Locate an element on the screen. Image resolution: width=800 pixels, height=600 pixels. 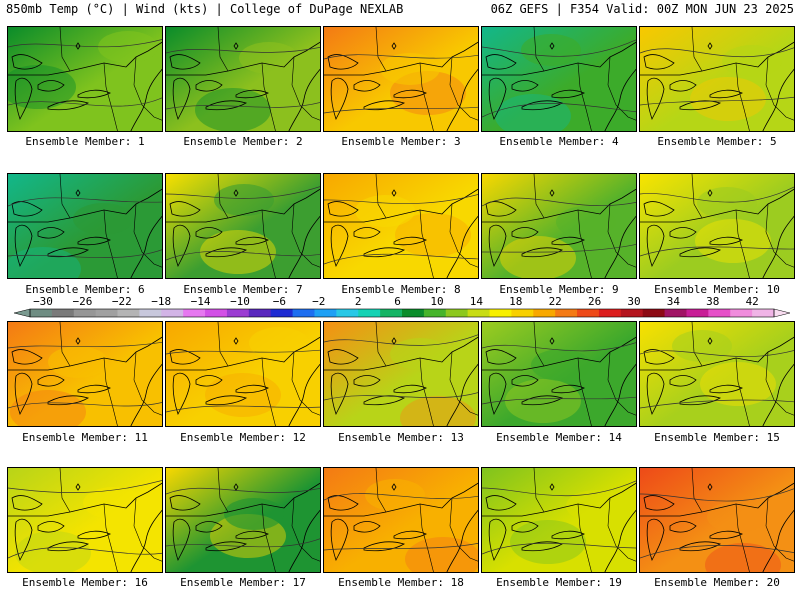
colorbar-tick-label: 30 is located at coordinates (634, 301).